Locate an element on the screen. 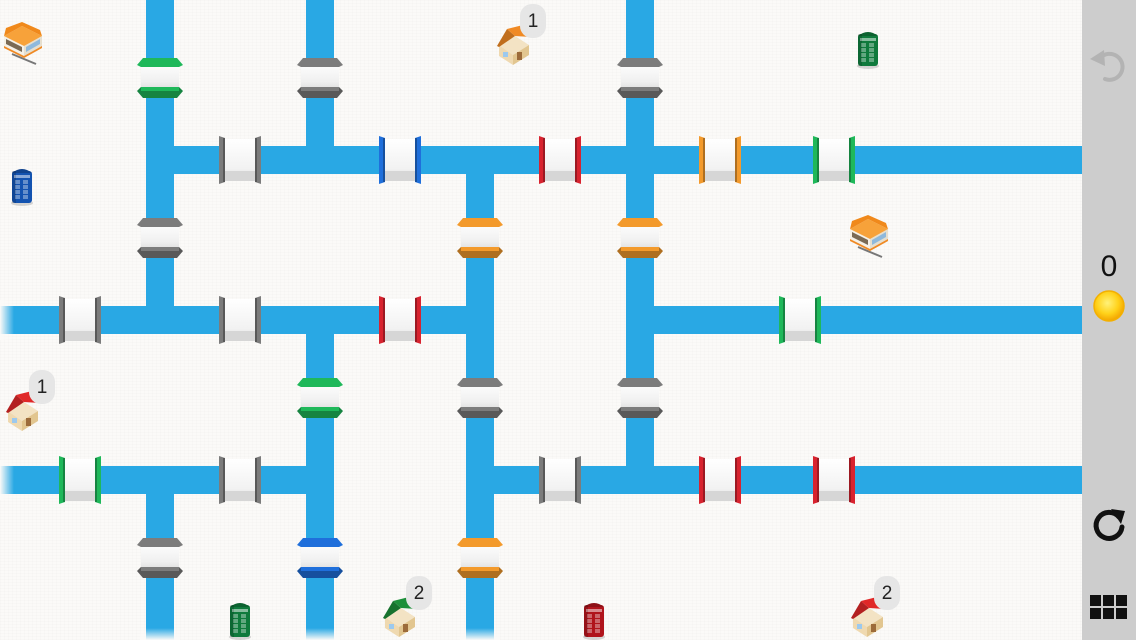 This screenshot has height=640, width=1136. coin-indicator is located at coordinates (1109, 306).